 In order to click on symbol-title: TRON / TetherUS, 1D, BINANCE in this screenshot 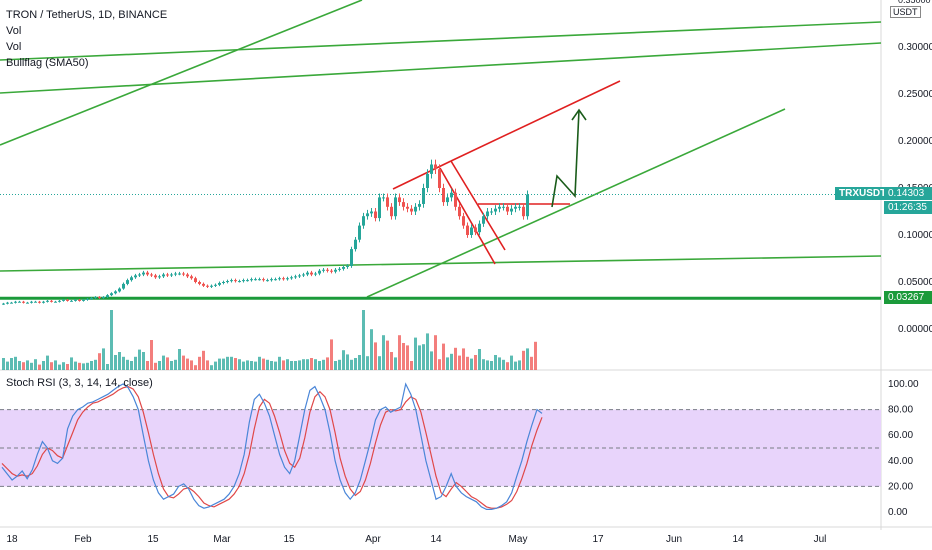, I will do `click(87, 15)`.